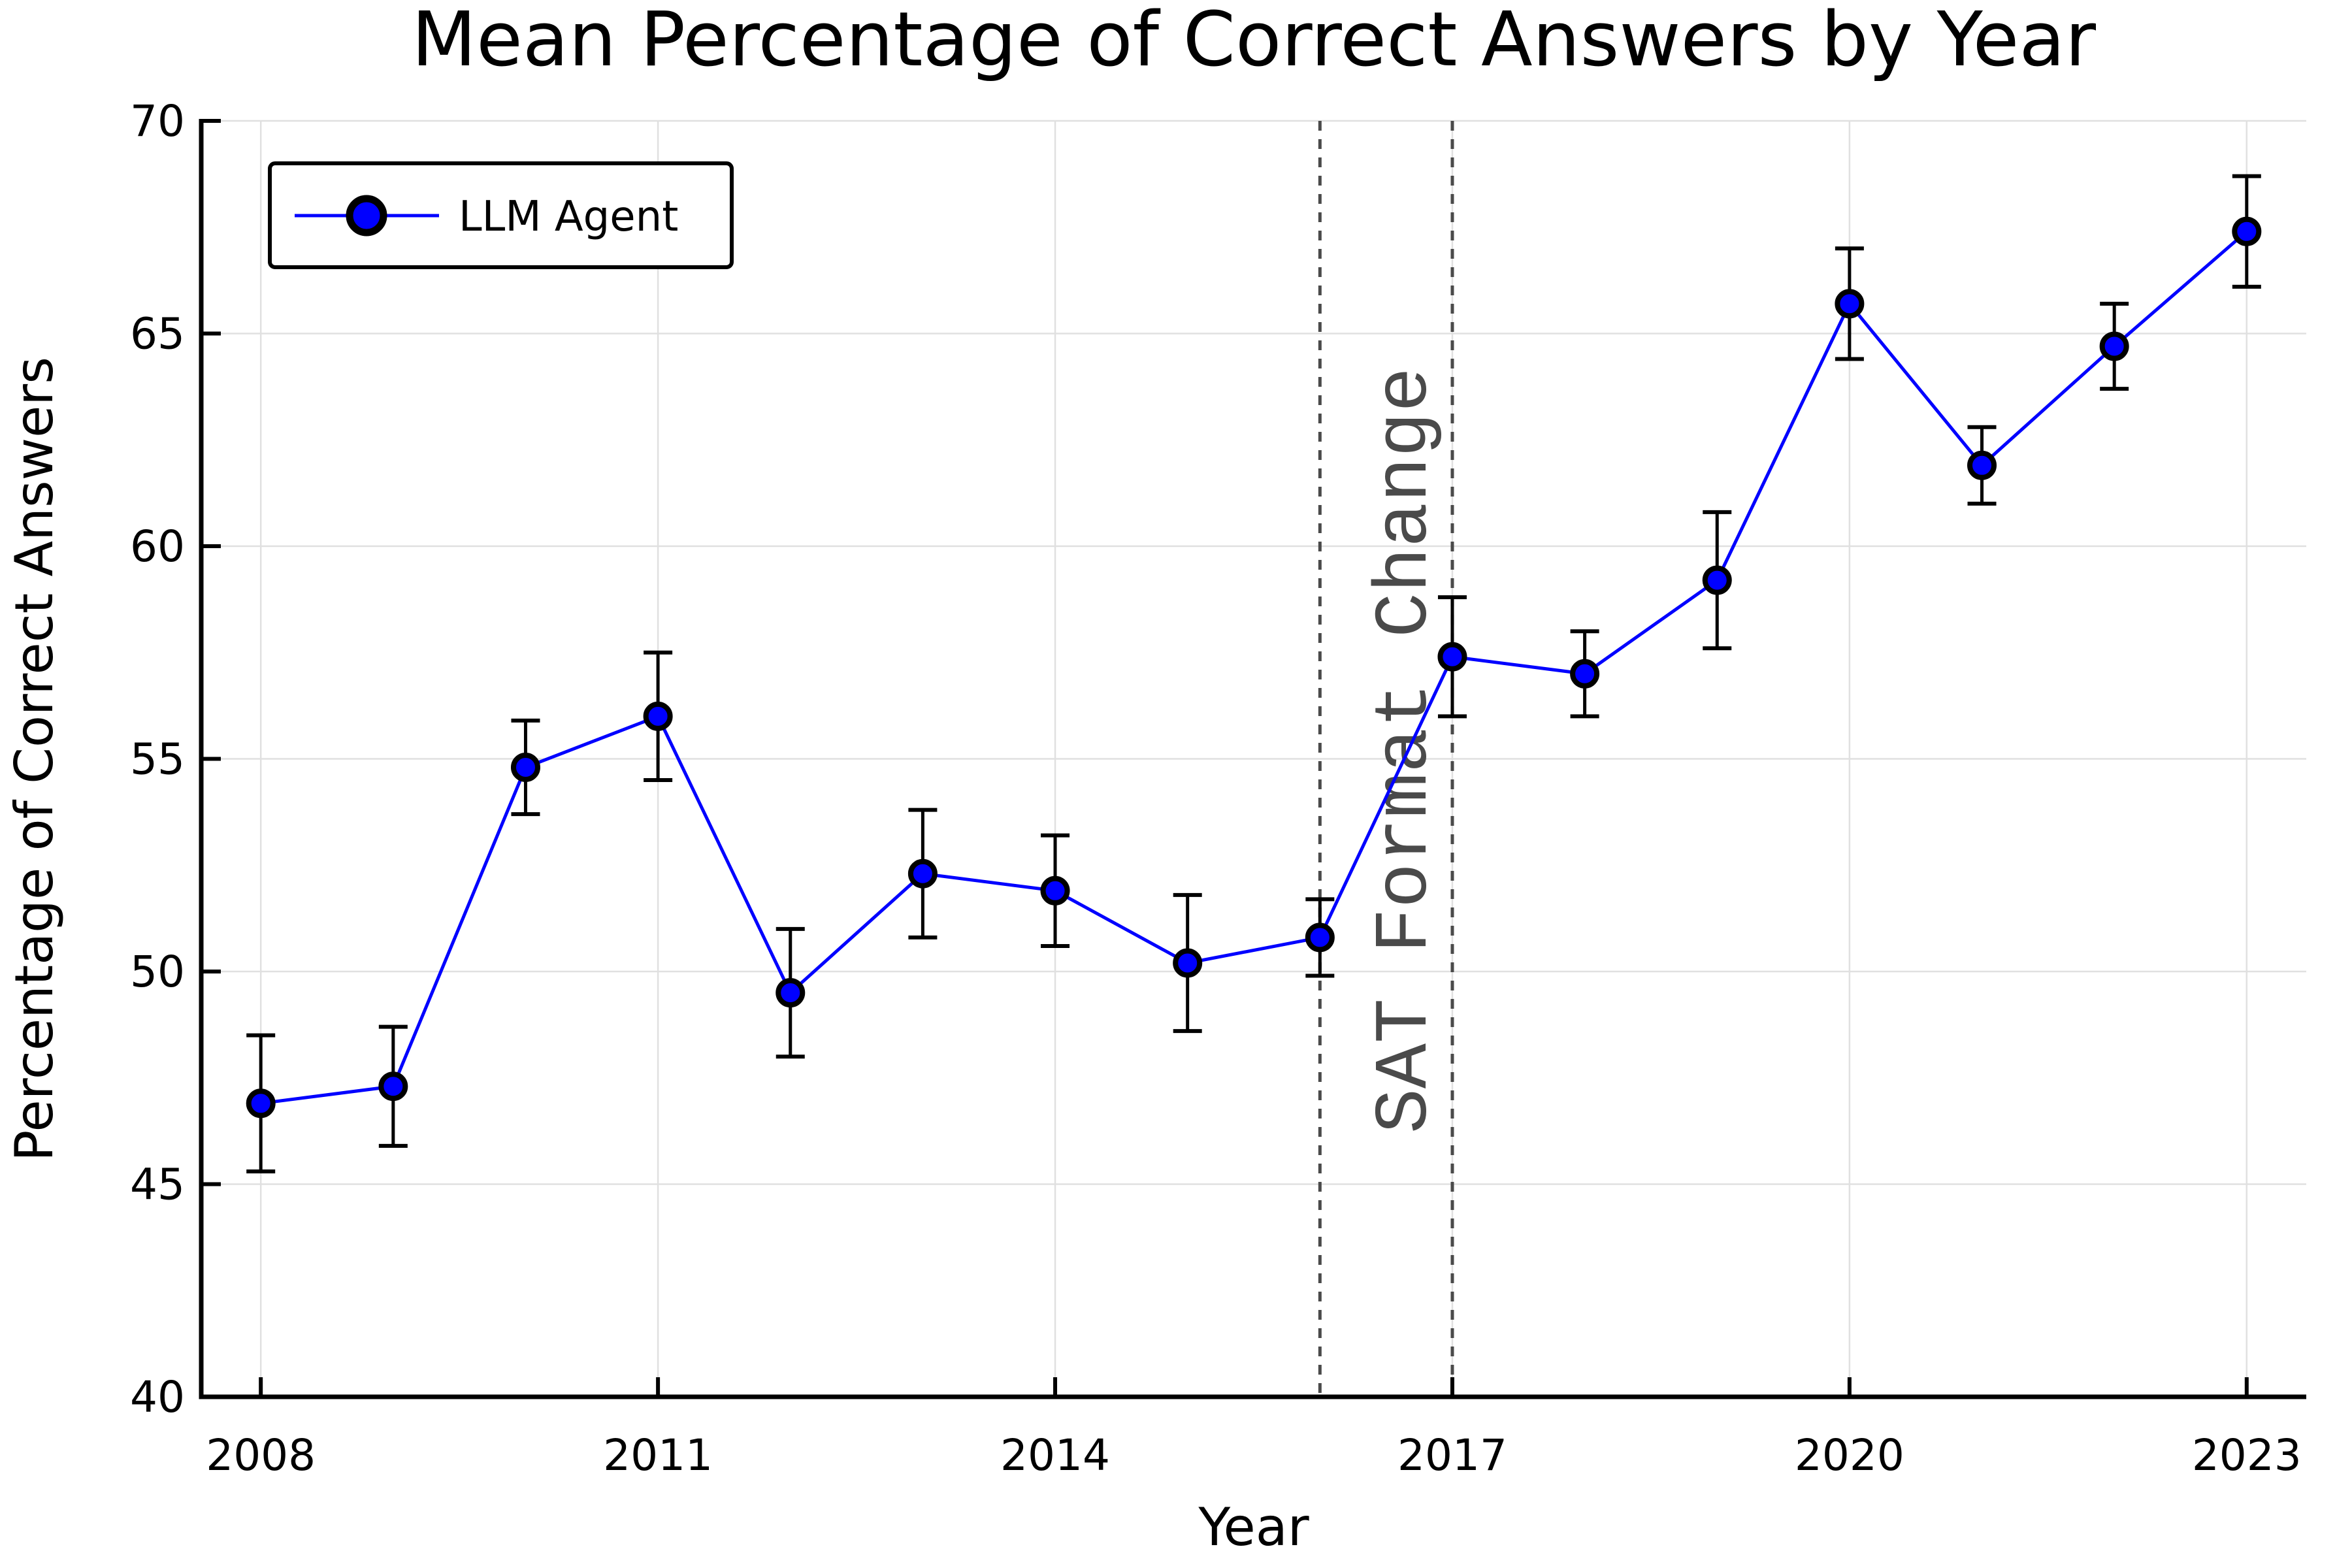  What do you see at coordinates (157, 334) in the screenshot?
I see `y-tick-label: 65` at bounding box center [157, 334].